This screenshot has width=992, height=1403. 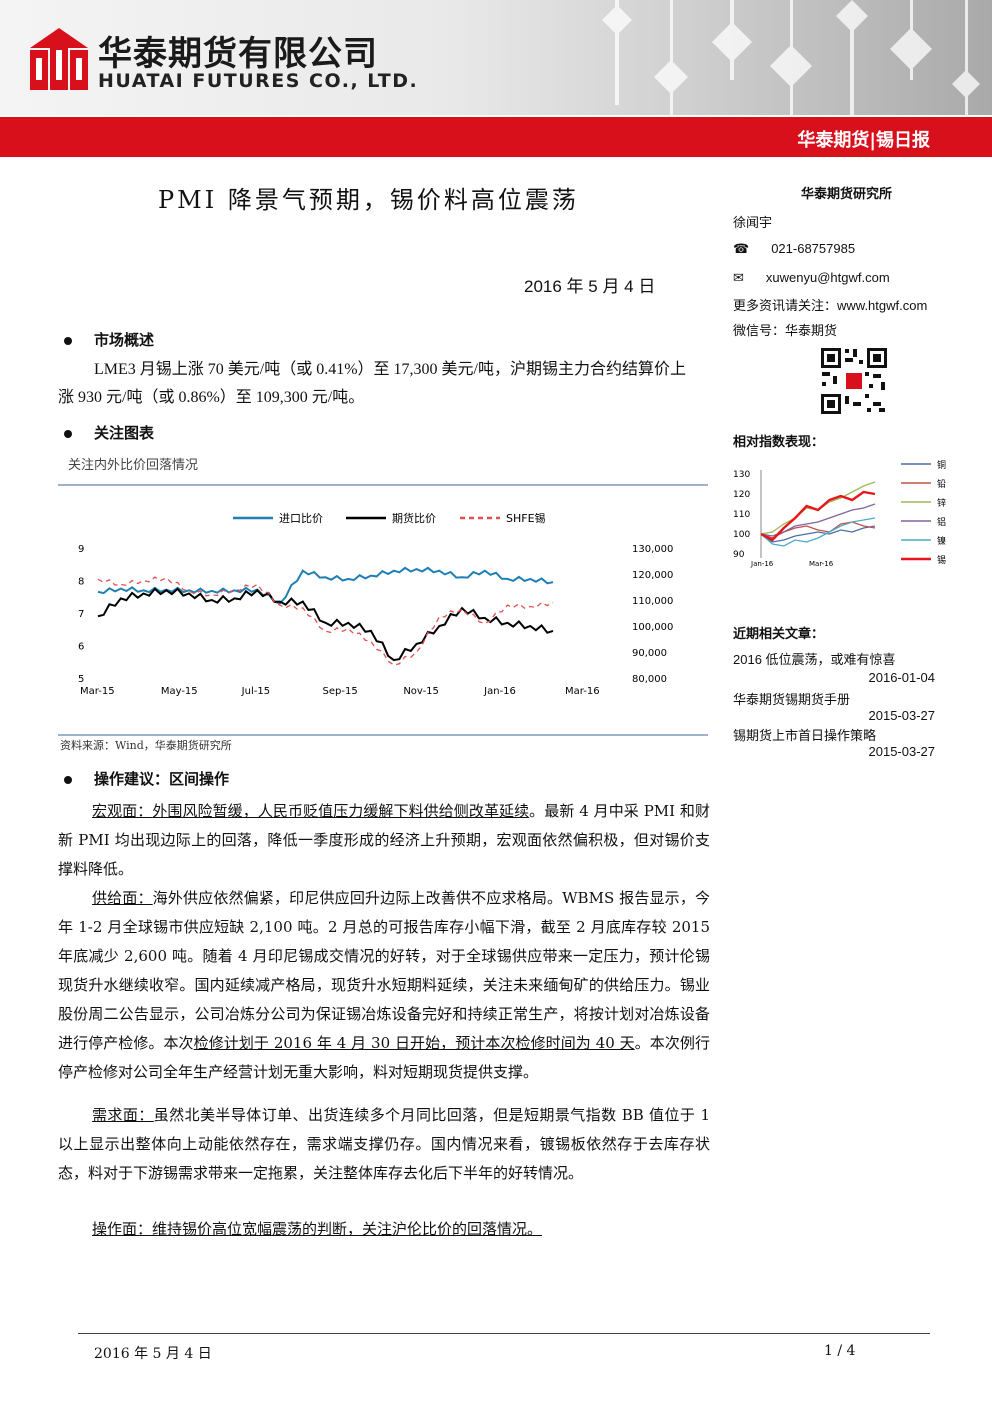 I want to click on chart-series, so click(x=325, y=616).